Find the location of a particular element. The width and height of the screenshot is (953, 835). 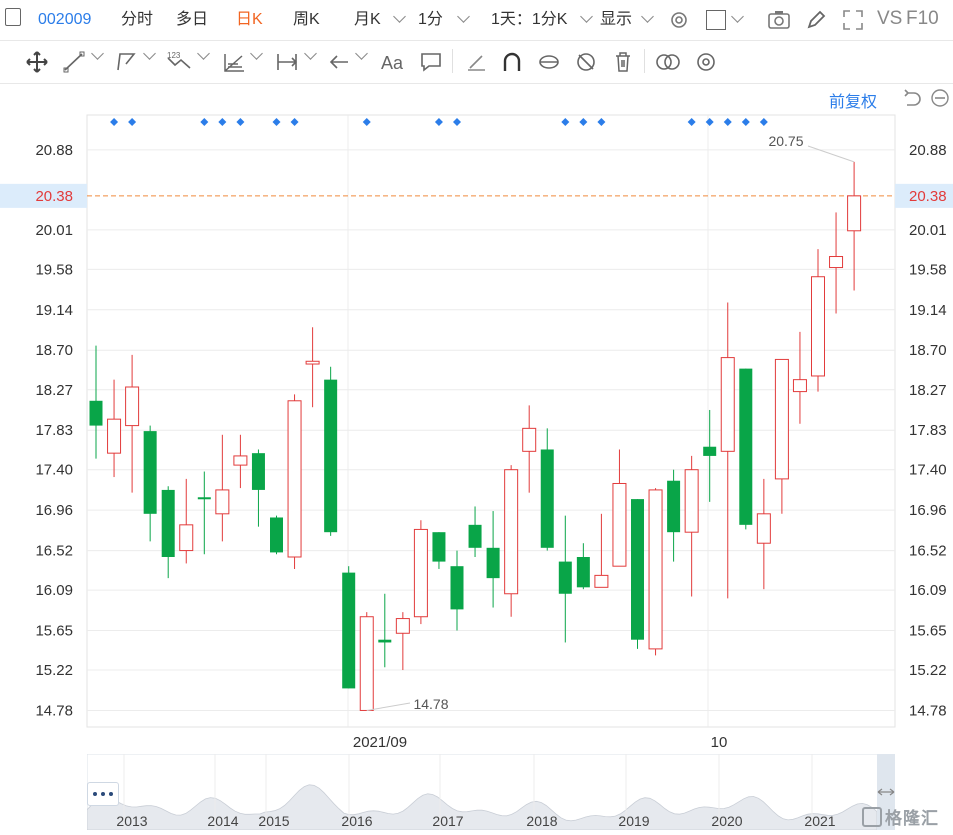

low-annotation-label: 14.78 is located at coordinates (430, 704).